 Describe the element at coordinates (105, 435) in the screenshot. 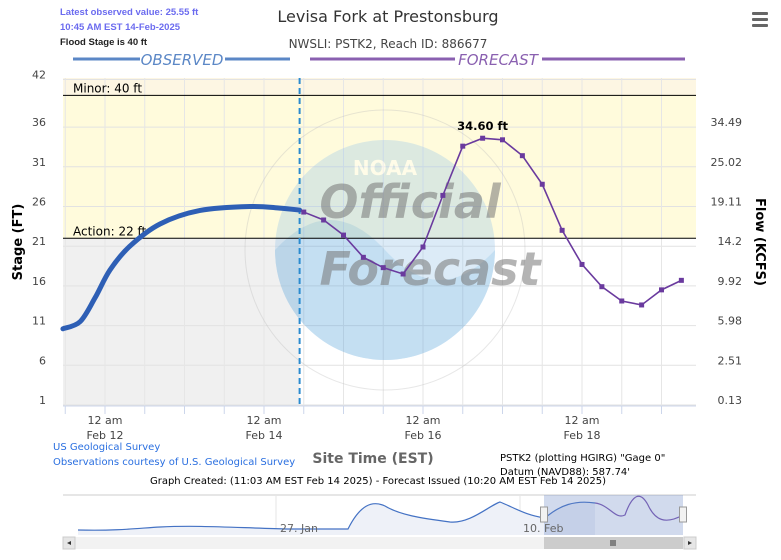

I see `x-tick-label: Feb 12` at that location.